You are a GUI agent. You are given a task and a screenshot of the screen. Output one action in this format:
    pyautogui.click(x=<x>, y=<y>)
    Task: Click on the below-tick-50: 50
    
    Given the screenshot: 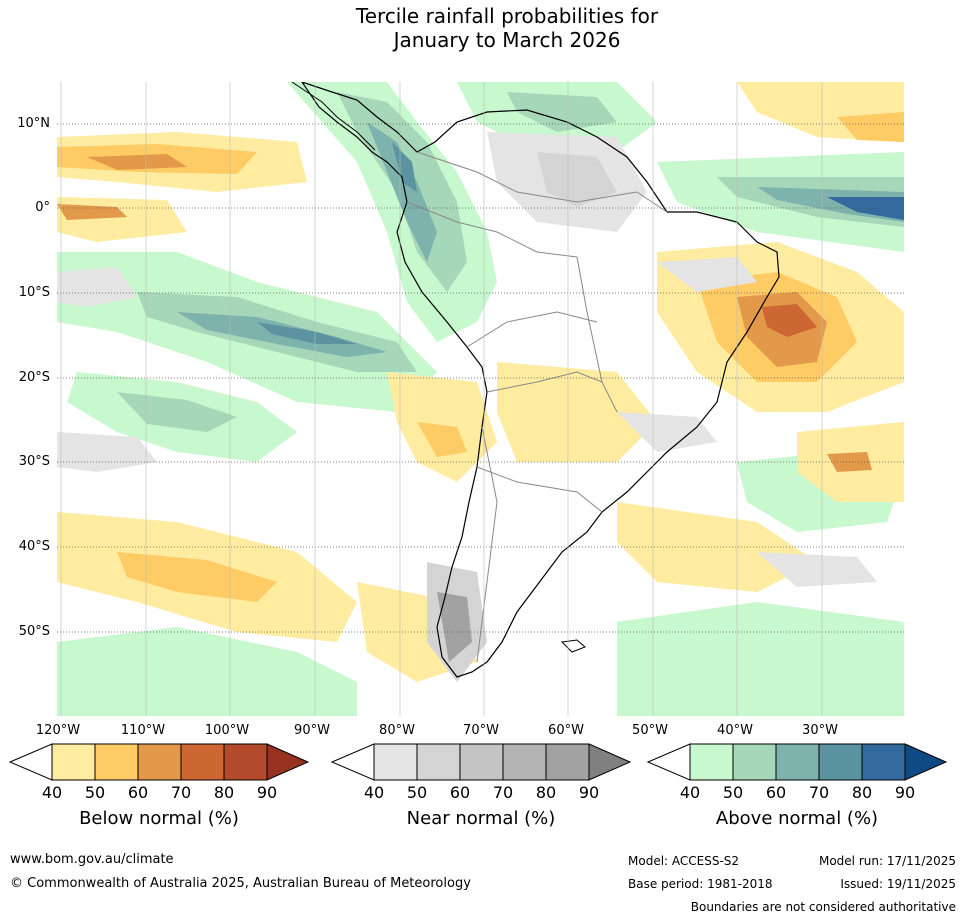 What is the action you would take?
    pyautogui.click(x=95, y=792)
    